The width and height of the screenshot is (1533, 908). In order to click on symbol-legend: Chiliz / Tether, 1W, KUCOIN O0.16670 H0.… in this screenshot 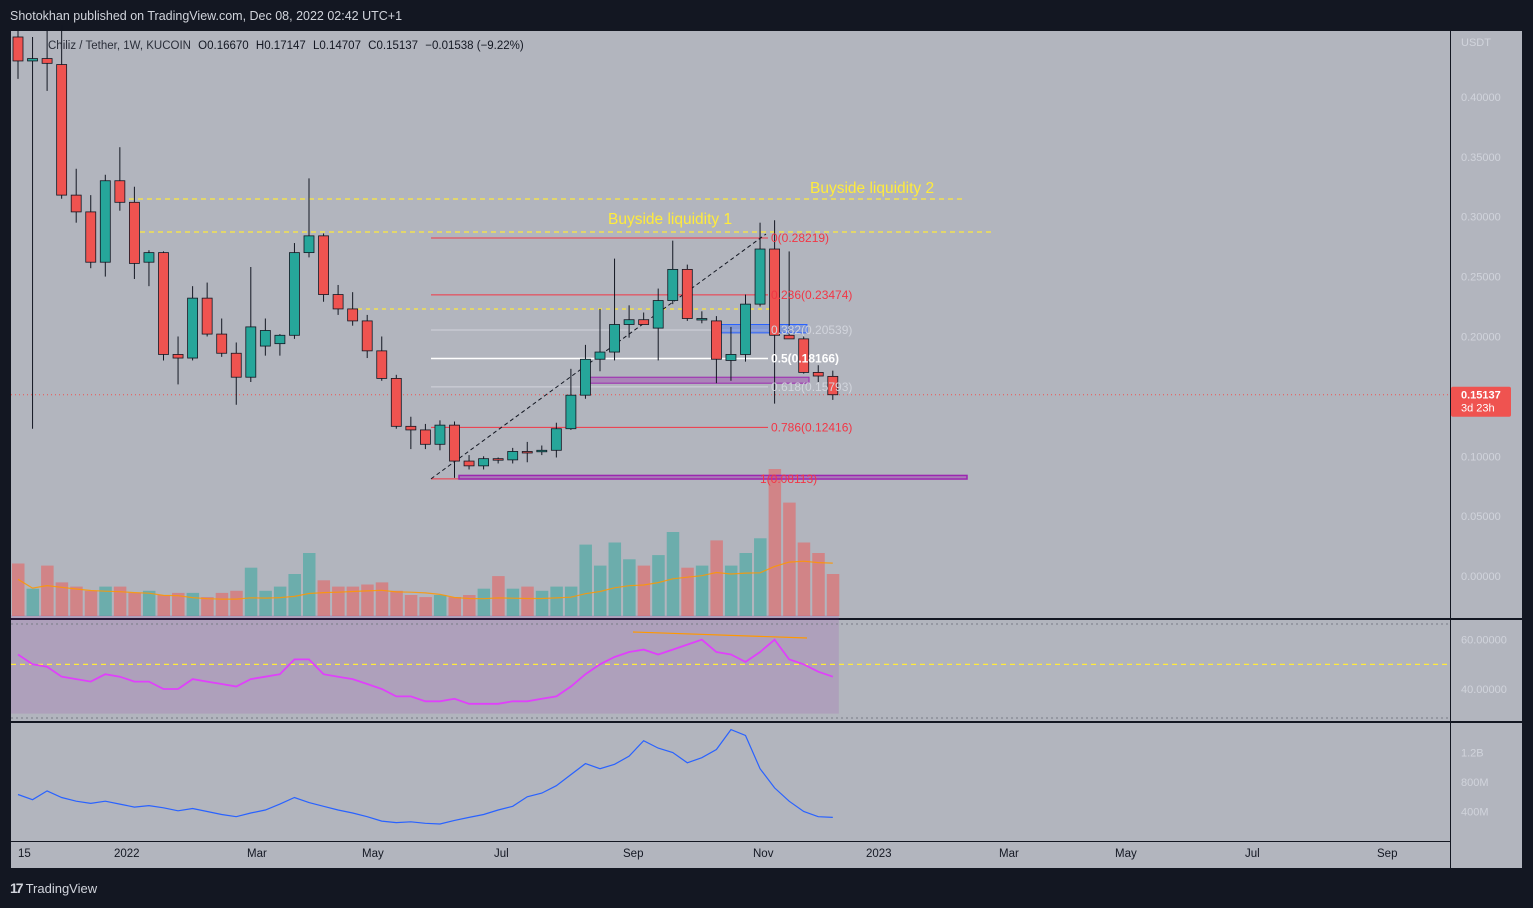, I will do `click(288, 46)`.